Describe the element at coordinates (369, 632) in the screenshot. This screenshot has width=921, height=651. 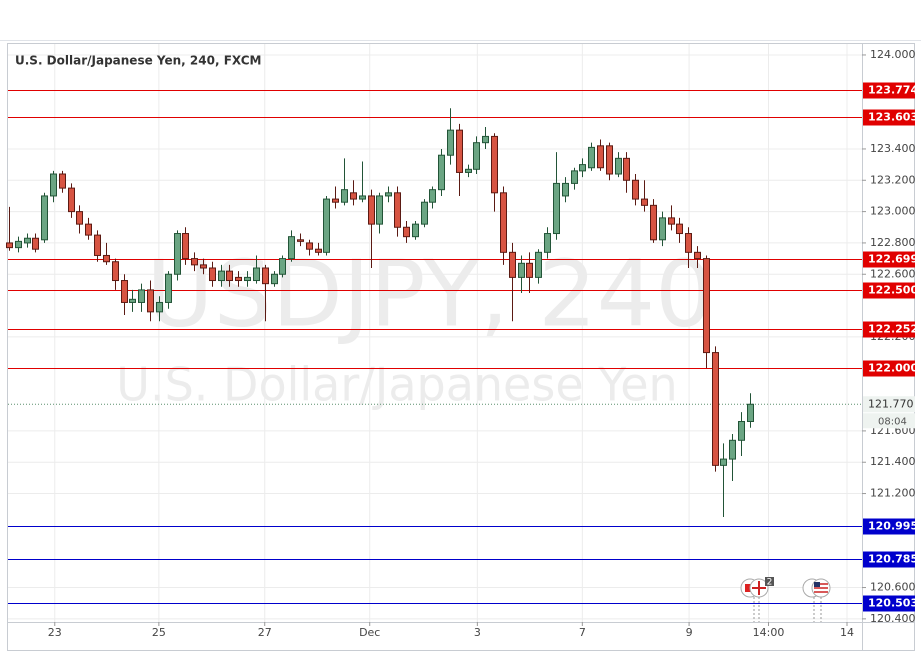
I see `x-tick-label: Dec` at that location.